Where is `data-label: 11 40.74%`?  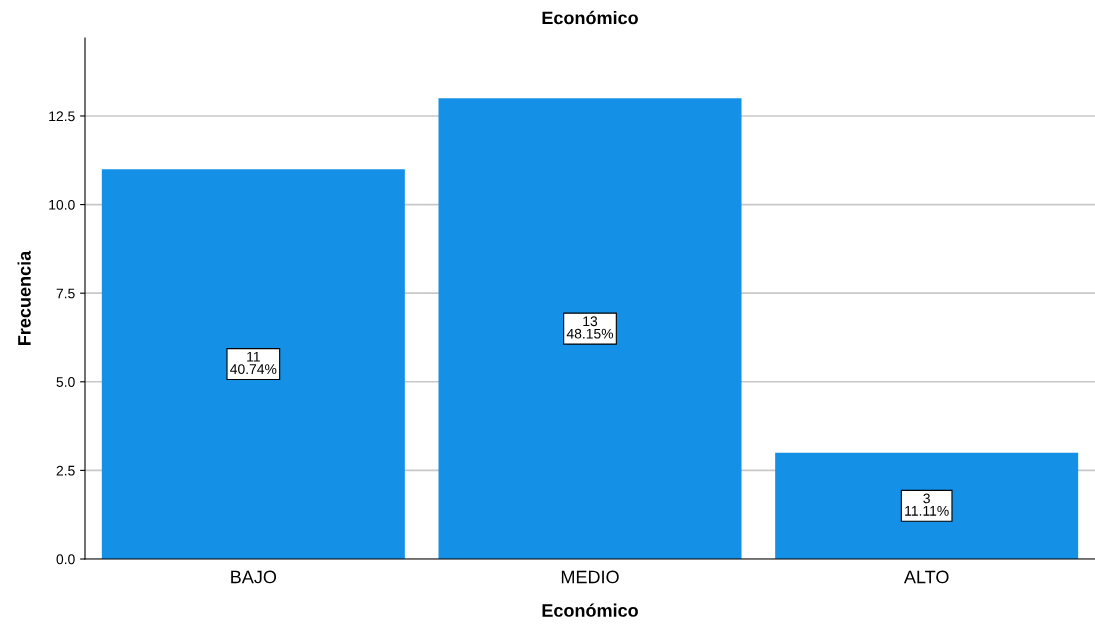 data-label: 11 40.74% is located at coordinates (253, 363).